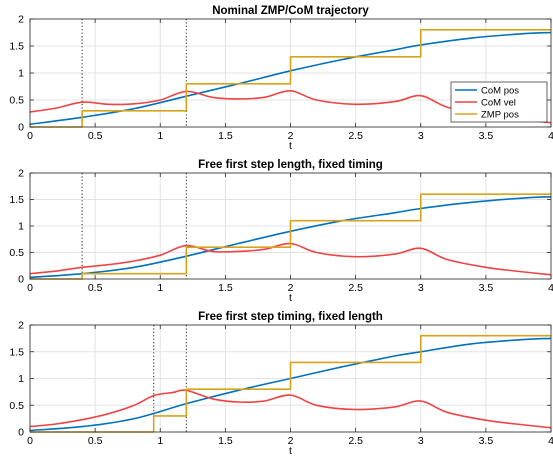 The height and width of the screenshot is (457, 553). Describe the element at coordinates (500, 91) in the screenshot. I see `legend-label-com-pos: CoM pos` at that location.